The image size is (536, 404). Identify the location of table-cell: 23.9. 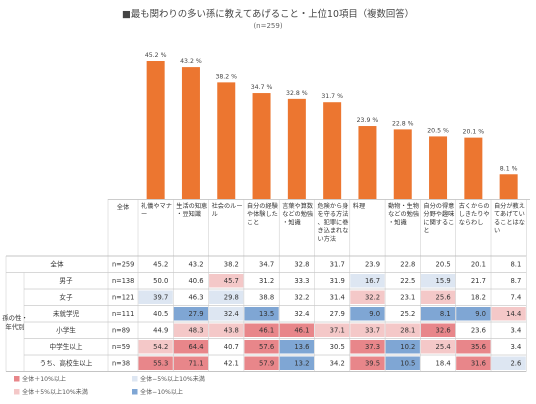
(372, 265).